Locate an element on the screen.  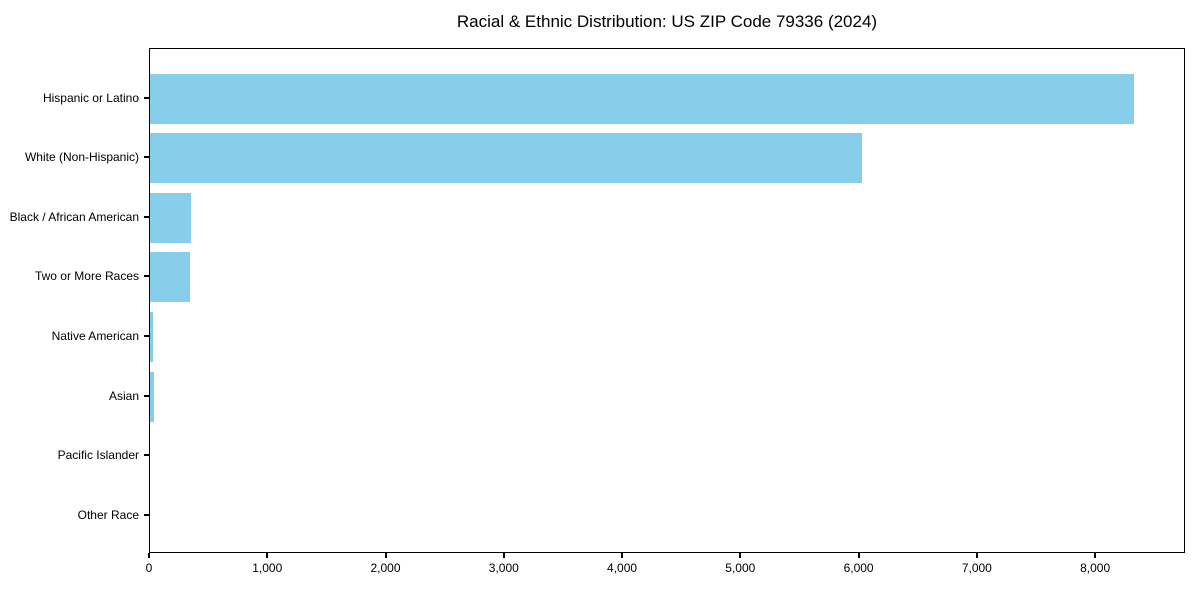
bar-two-or-more-races is located at coordinates (170, 277).